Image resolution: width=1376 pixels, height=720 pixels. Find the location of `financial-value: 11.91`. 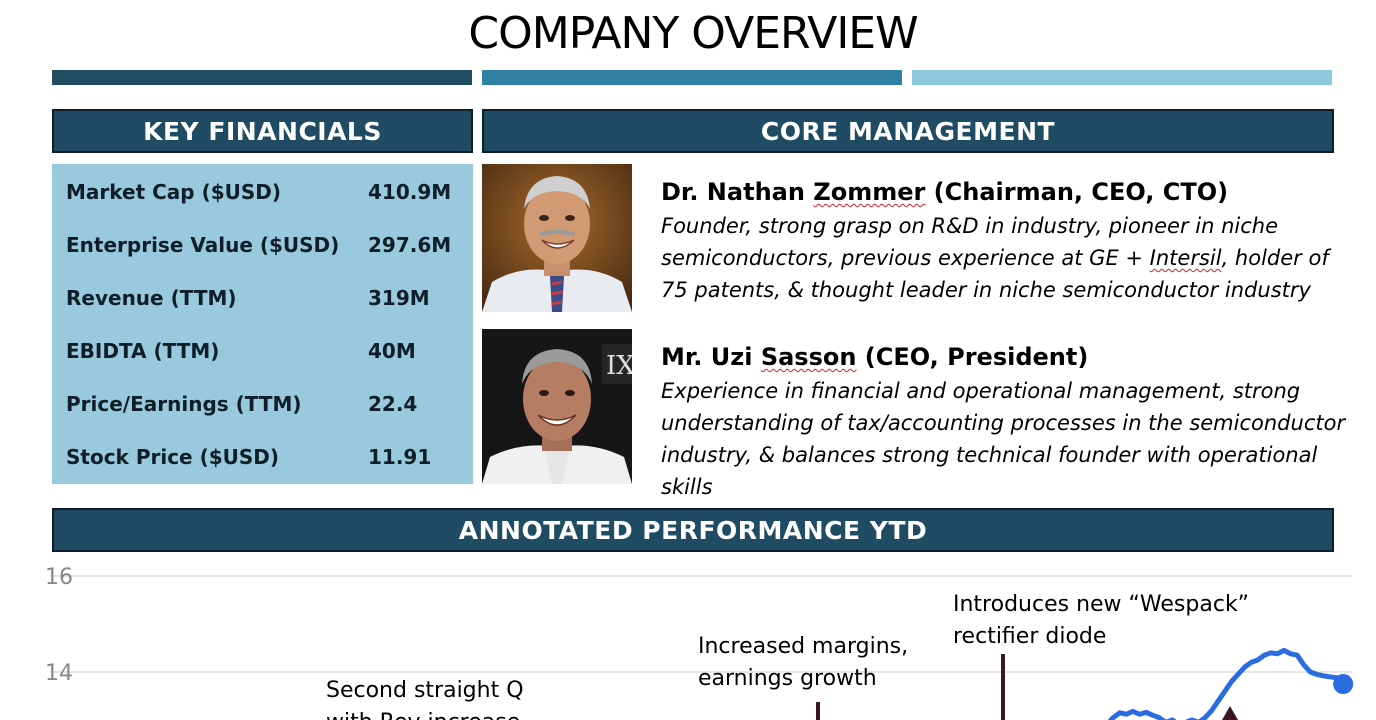

financial-value: 11.91 is located at coordinates (400, 457).